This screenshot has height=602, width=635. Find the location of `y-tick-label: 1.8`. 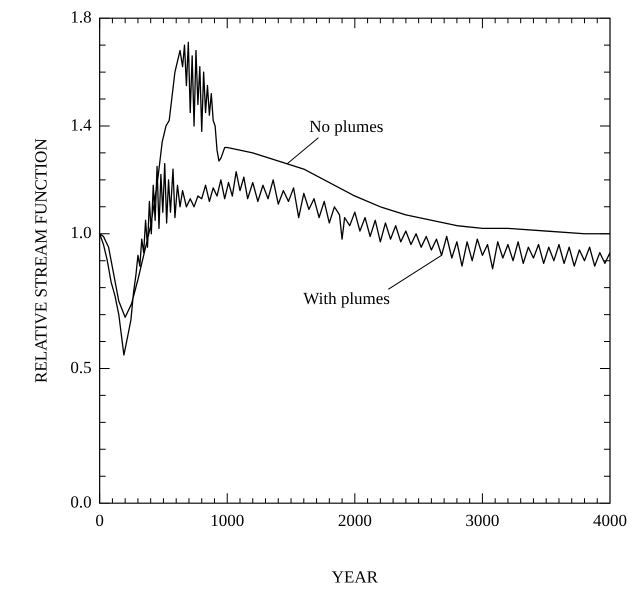

y-tick-label: 1.8 is located at coordinates (81, 17).